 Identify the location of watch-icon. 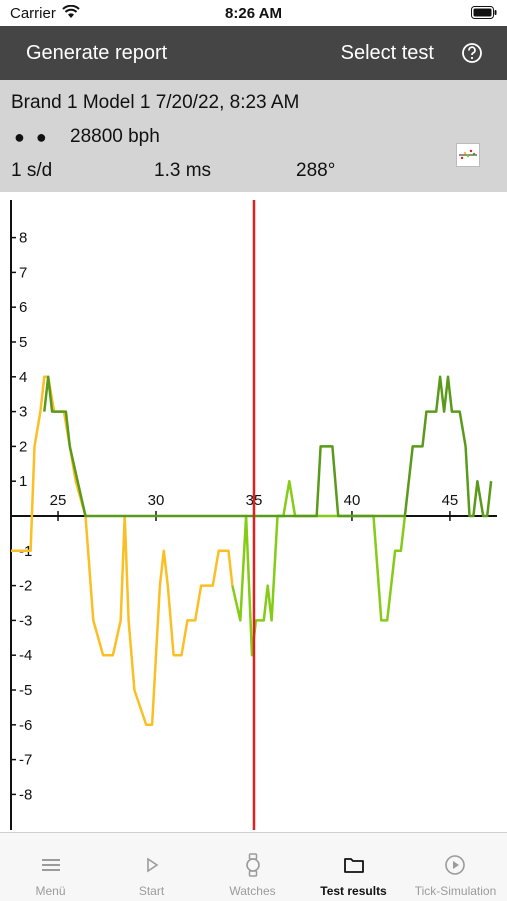
(253, 865).